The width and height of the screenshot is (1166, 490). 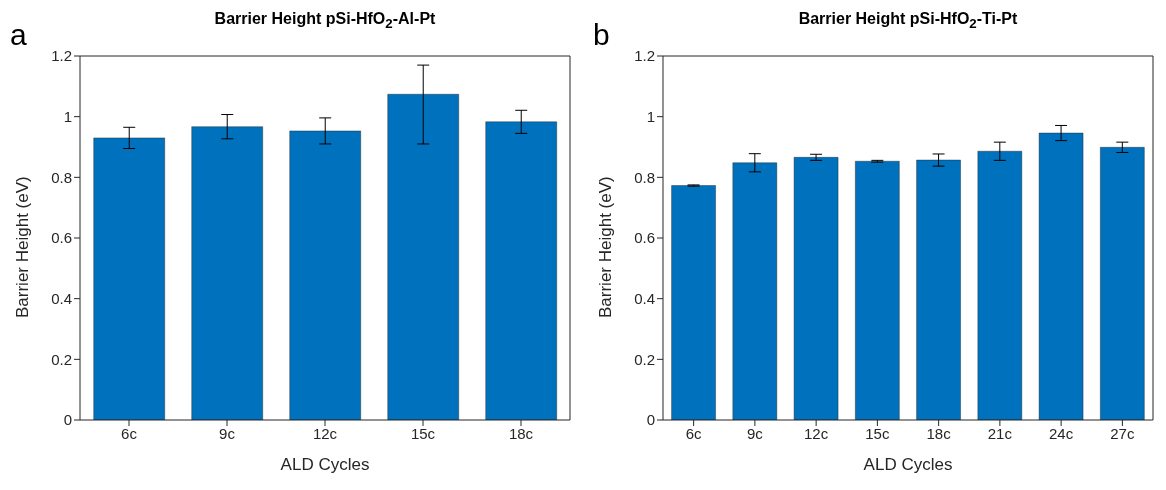 I want to click on chart-title: Barrier Height pSi-HfO$_{2}$-Ti-Pt, so click(x=908, y=21).